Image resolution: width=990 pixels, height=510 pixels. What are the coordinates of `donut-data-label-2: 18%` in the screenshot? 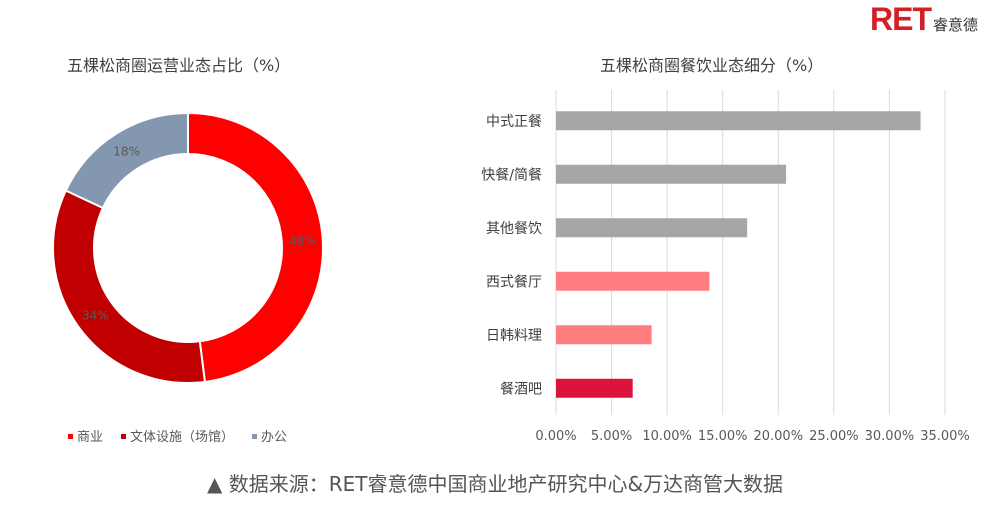 It's located at (126, 151).